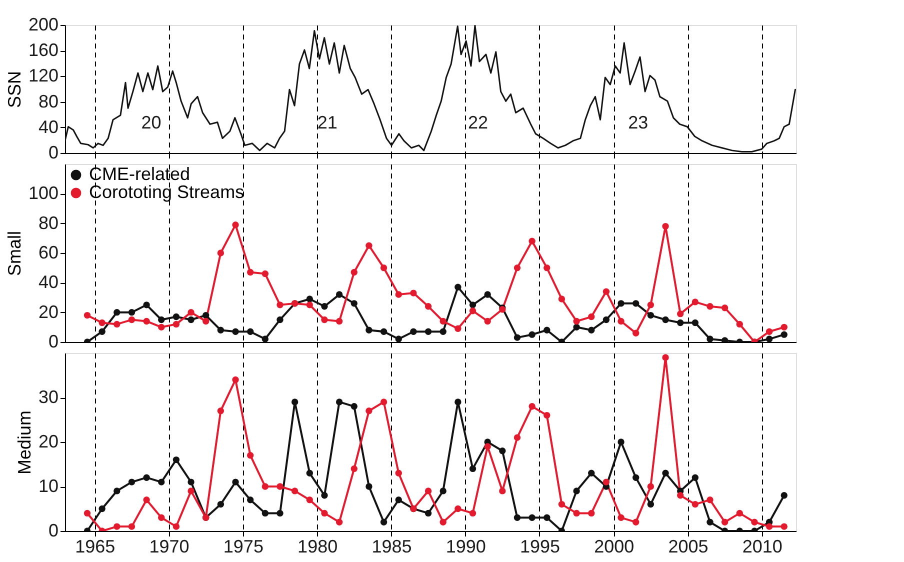  I want to click on y-axis-title: Small, so click(14, 253).